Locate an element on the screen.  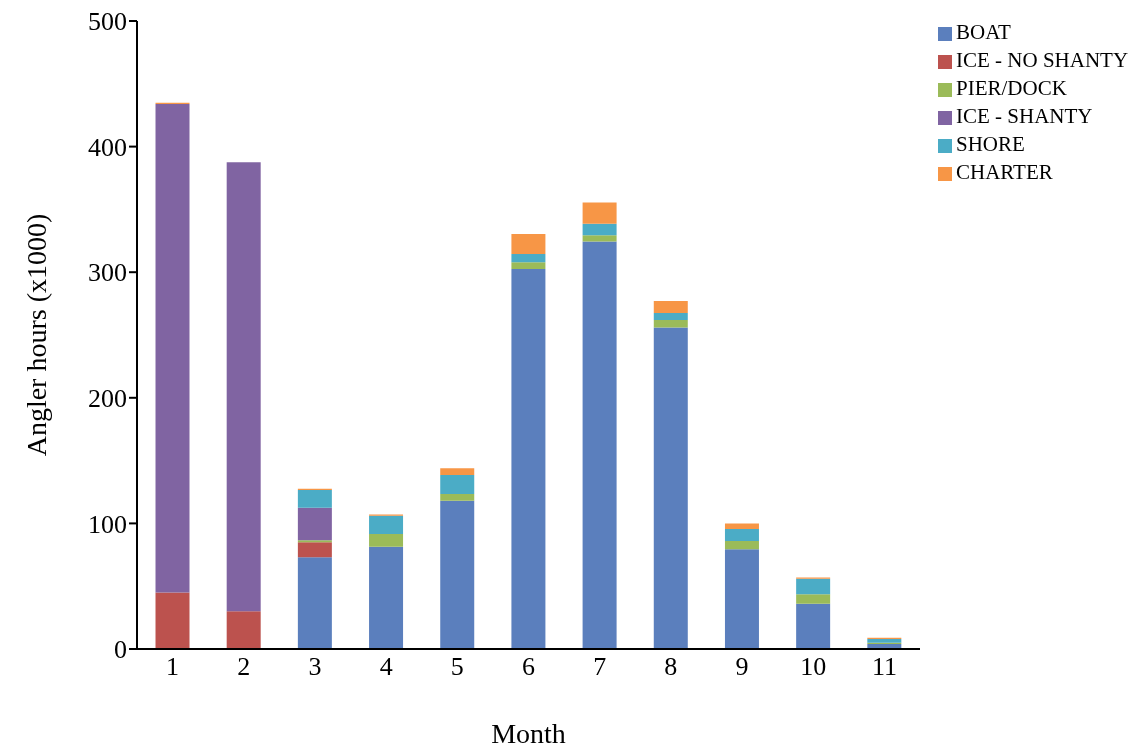
y-tick-label: 400 is located at coordinates (107, 147).